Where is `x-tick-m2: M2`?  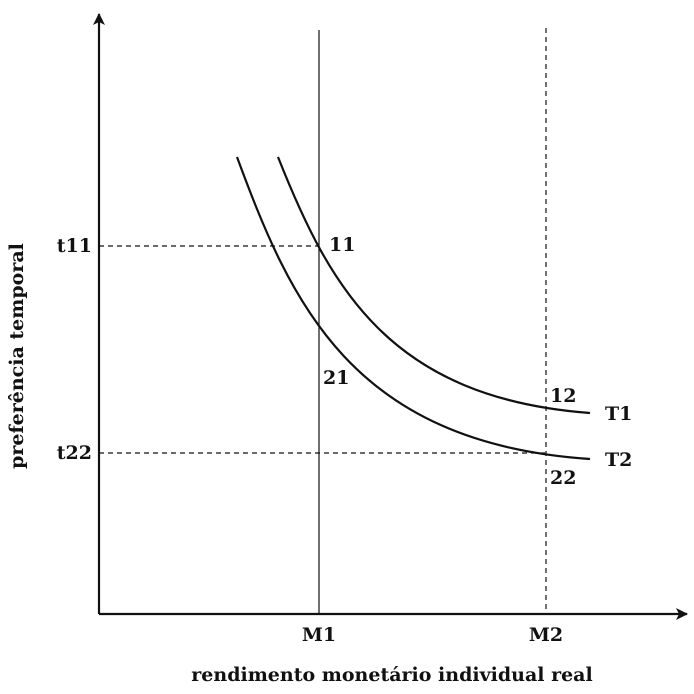
x-tick-m2: M2 is located at coordinates (546, 635).